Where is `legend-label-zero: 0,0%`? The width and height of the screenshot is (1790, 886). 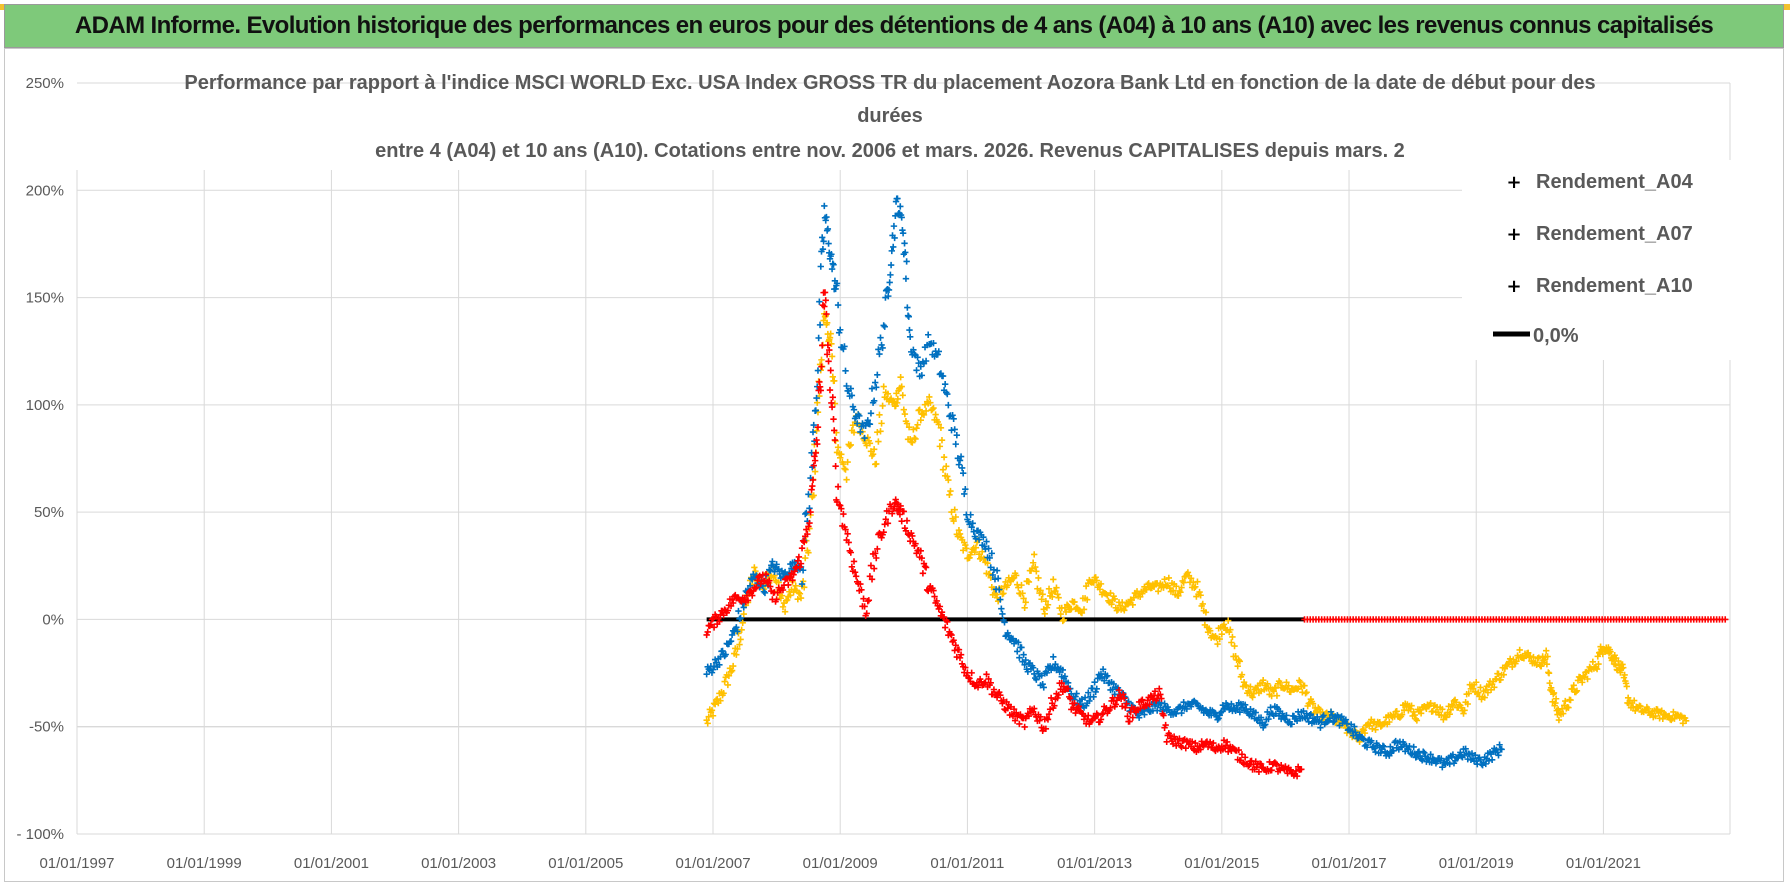
legend-label-zero: 0,0% is located at coordinates (1556, 336).